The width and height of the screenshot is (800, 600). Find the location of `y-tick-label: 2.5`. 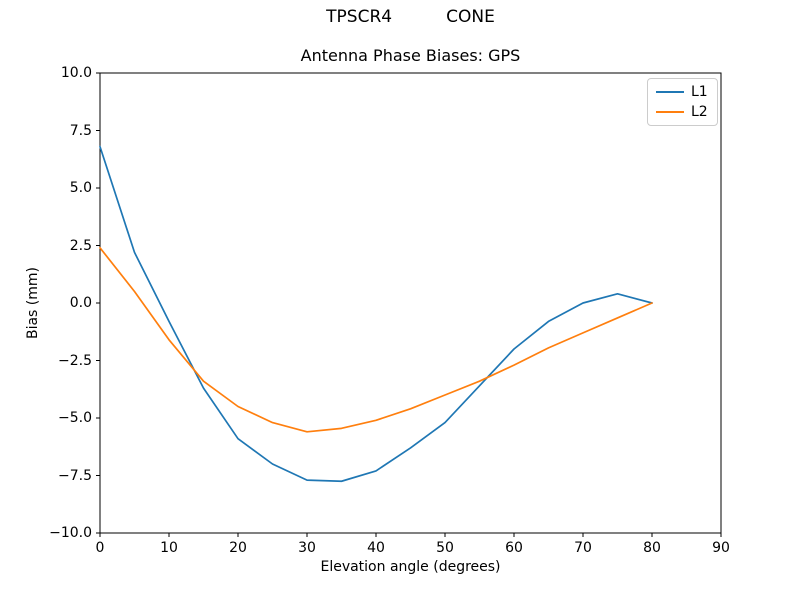

y-tick-label: 2.5 is located at coordinates (80, 245).